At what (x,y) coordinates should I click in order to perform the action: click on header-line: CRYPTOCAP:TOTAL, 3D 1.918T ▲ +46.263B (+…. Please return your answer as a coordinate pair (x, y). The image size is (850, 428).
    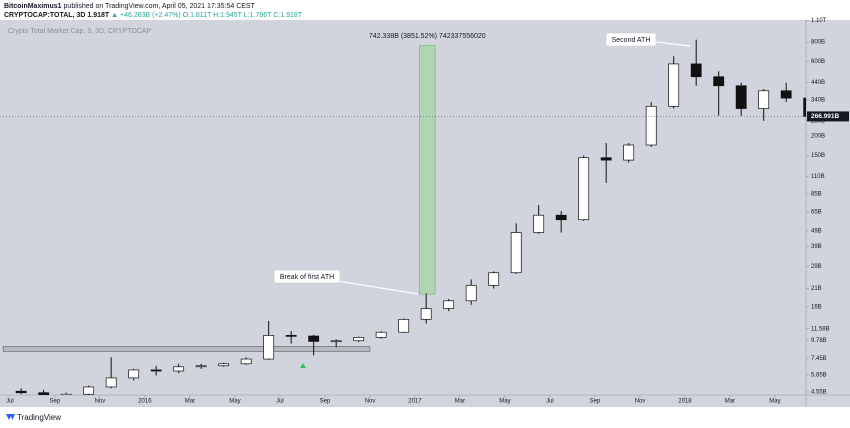
    Looking at the image, I should click on (153, 15).